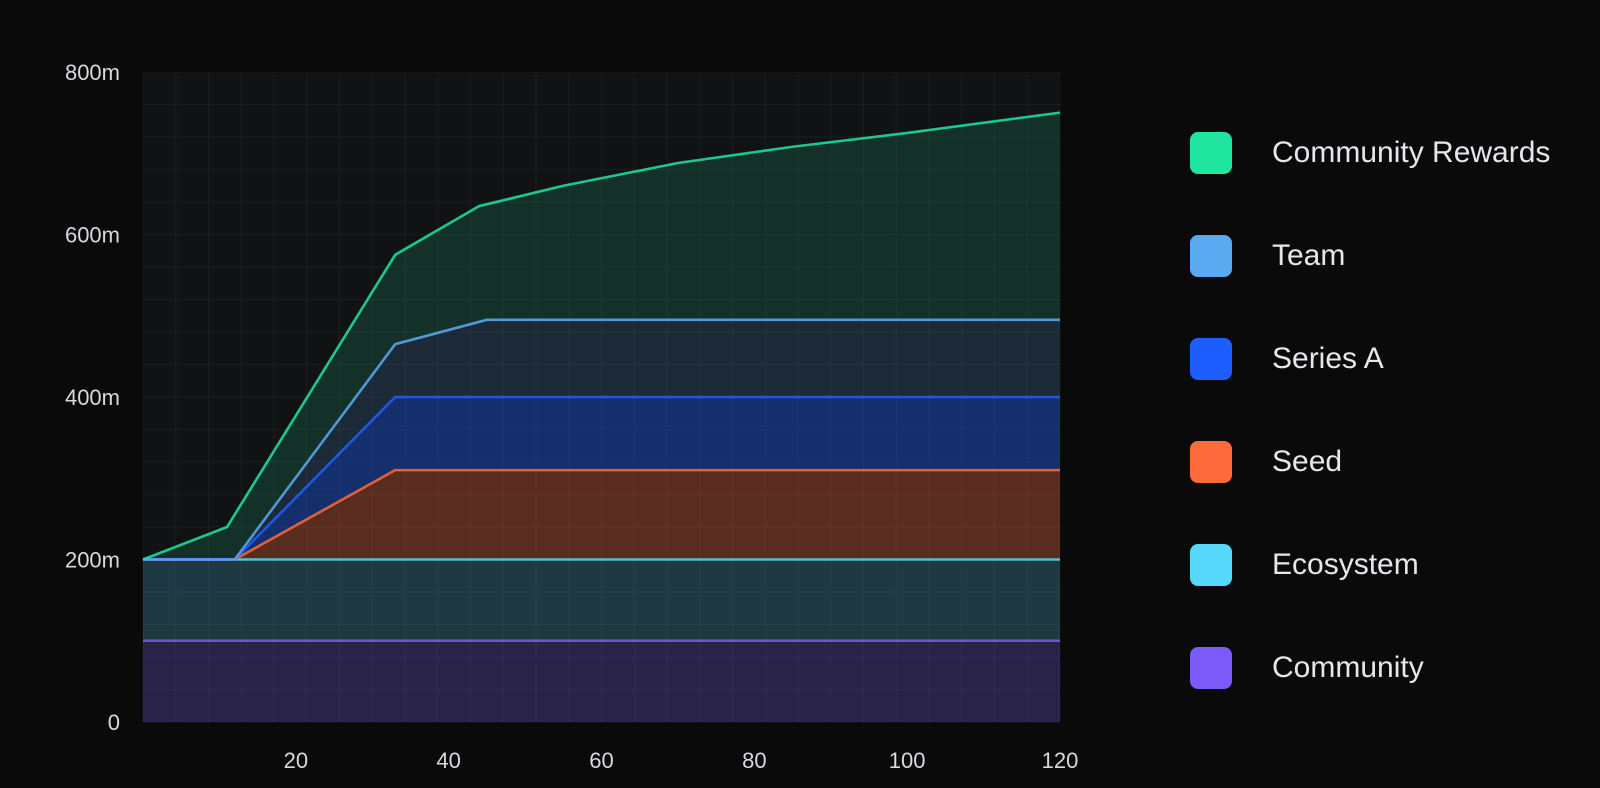 The width and height of the screenshot is (1600, 788). Describe the element at coordinates (681, 760) in the screenshot. I see `x-axis-ticks: 20 40 60 80 100 120` at that location.